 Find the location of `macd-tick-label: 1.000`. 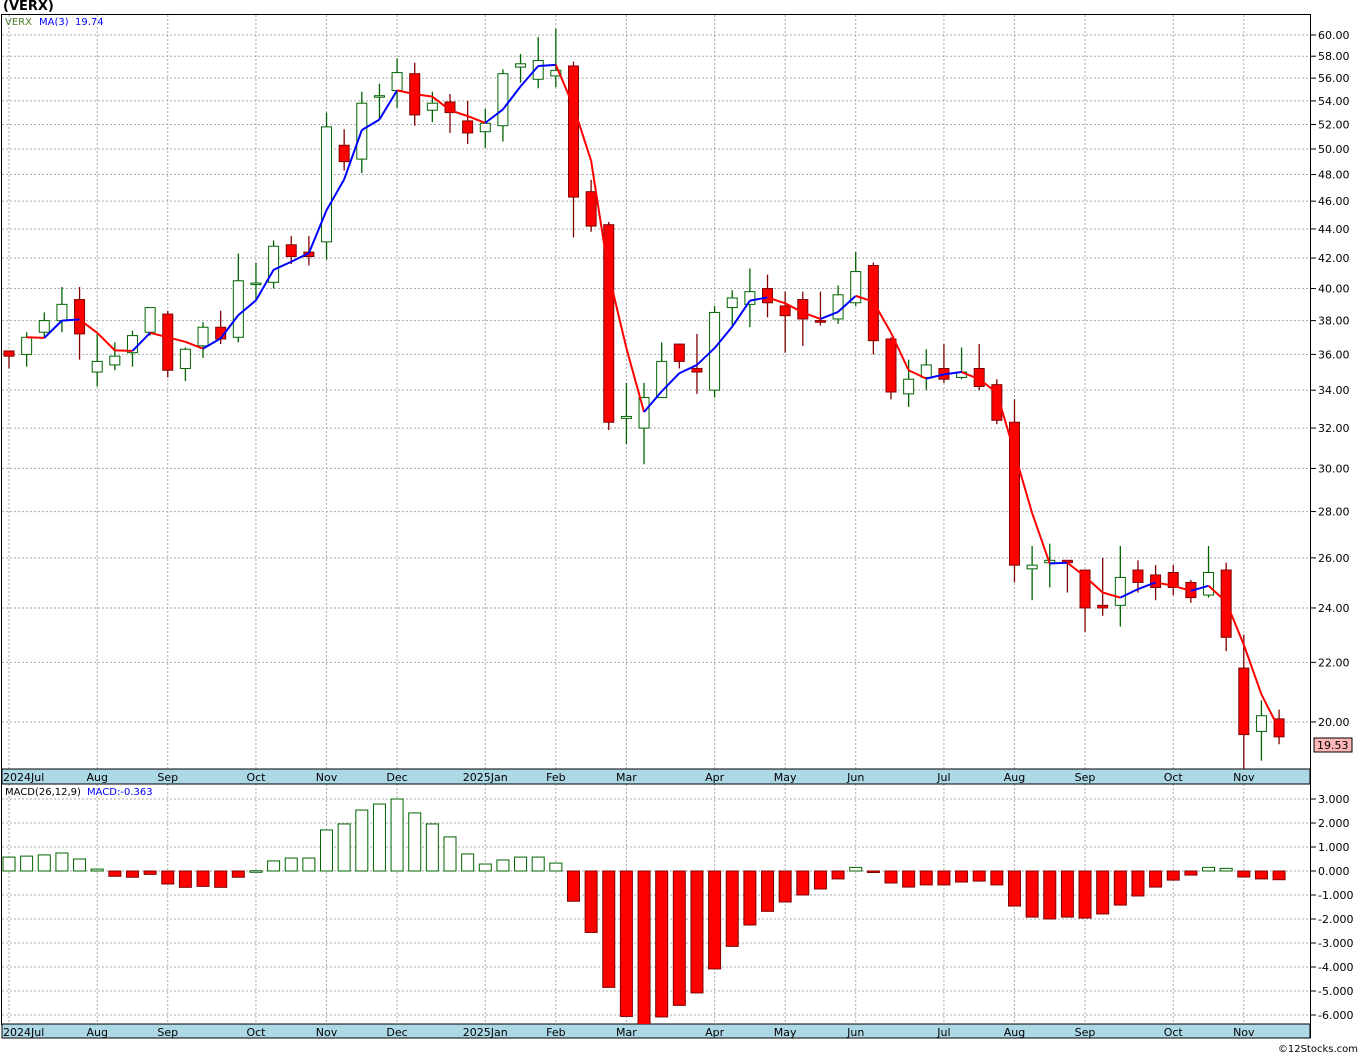

macd-tick-label: 1.000 is located at coordinates (1334, 847).